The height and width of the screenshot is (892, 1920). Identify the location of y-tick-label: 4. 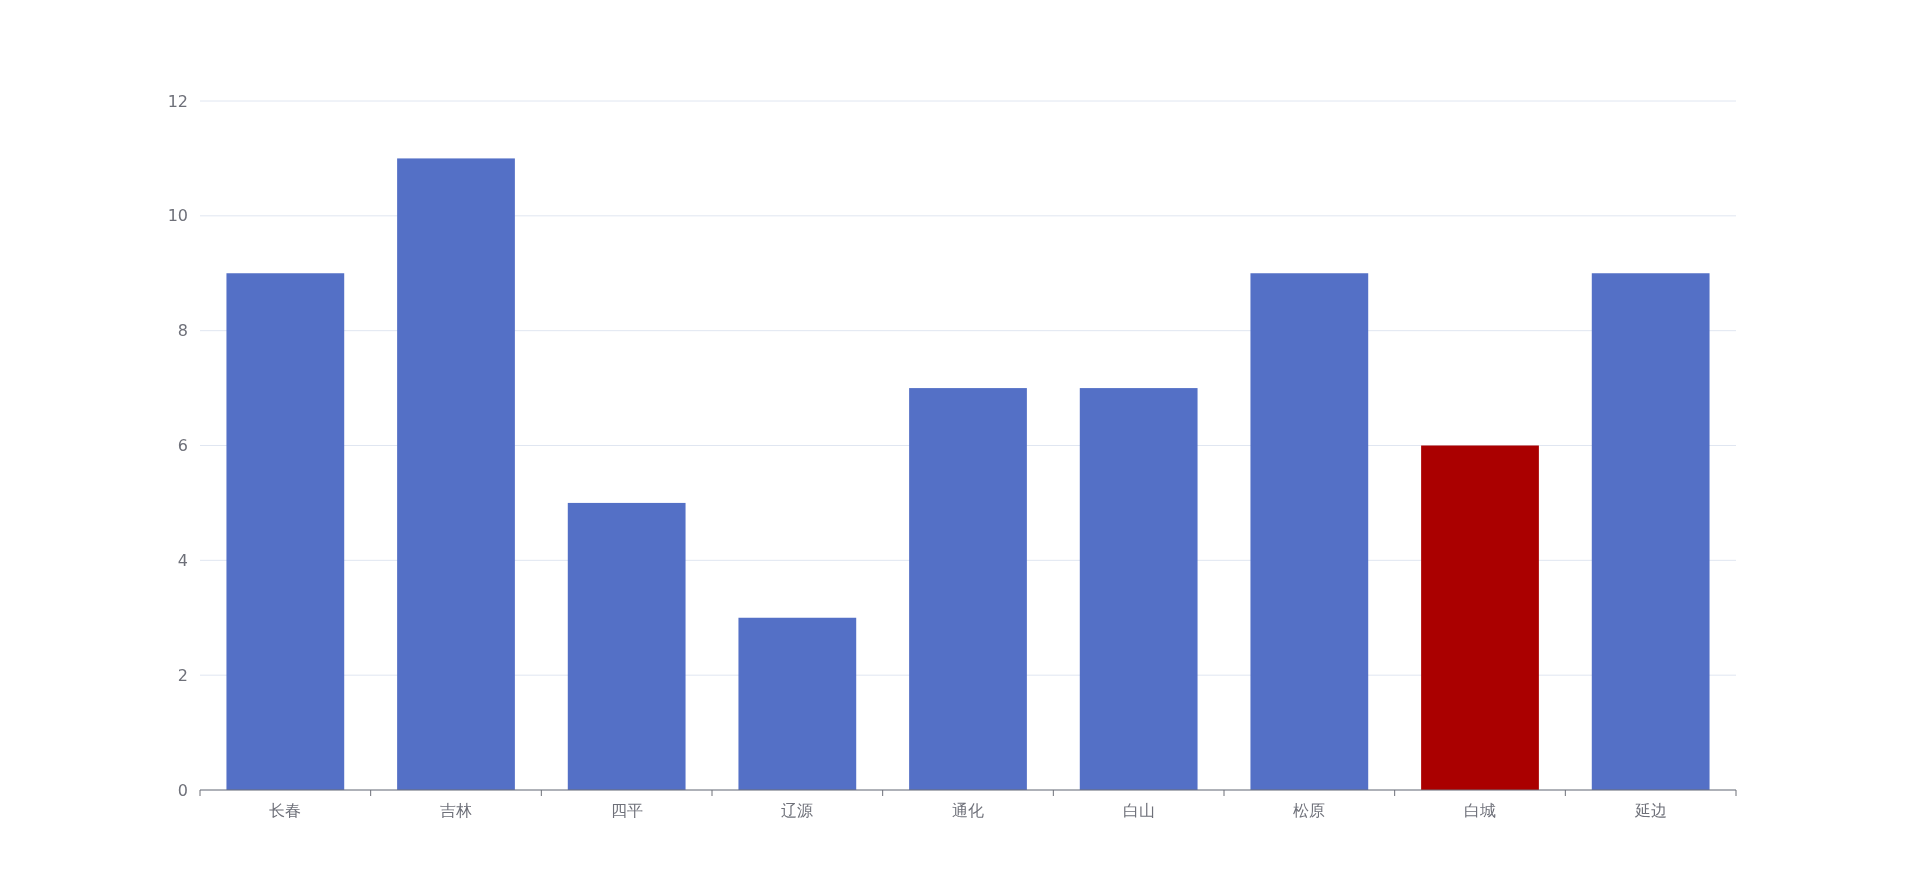
(182, 560).